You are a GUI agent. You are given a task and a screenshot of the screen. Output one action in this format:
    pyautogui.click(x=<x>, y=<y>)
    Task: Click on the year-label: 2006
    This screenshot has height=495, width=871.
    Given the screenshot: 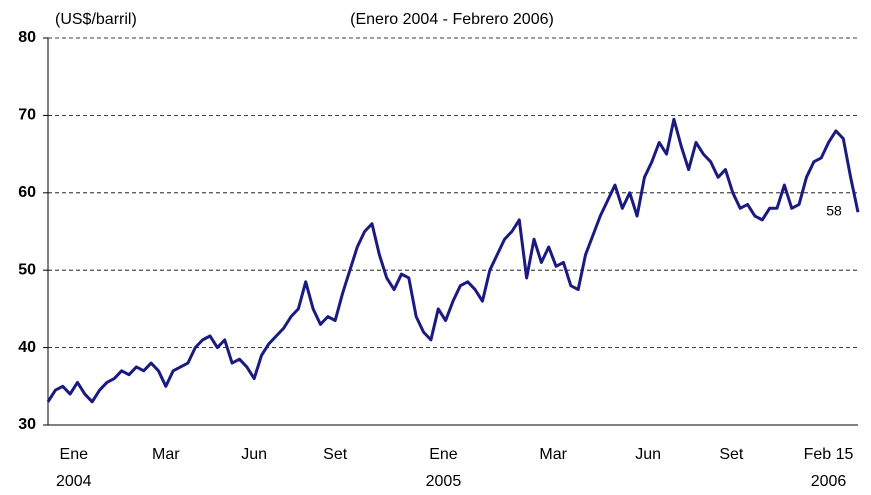 What is the action you would take?
    pyautogui.click(x=829, y=481)
    